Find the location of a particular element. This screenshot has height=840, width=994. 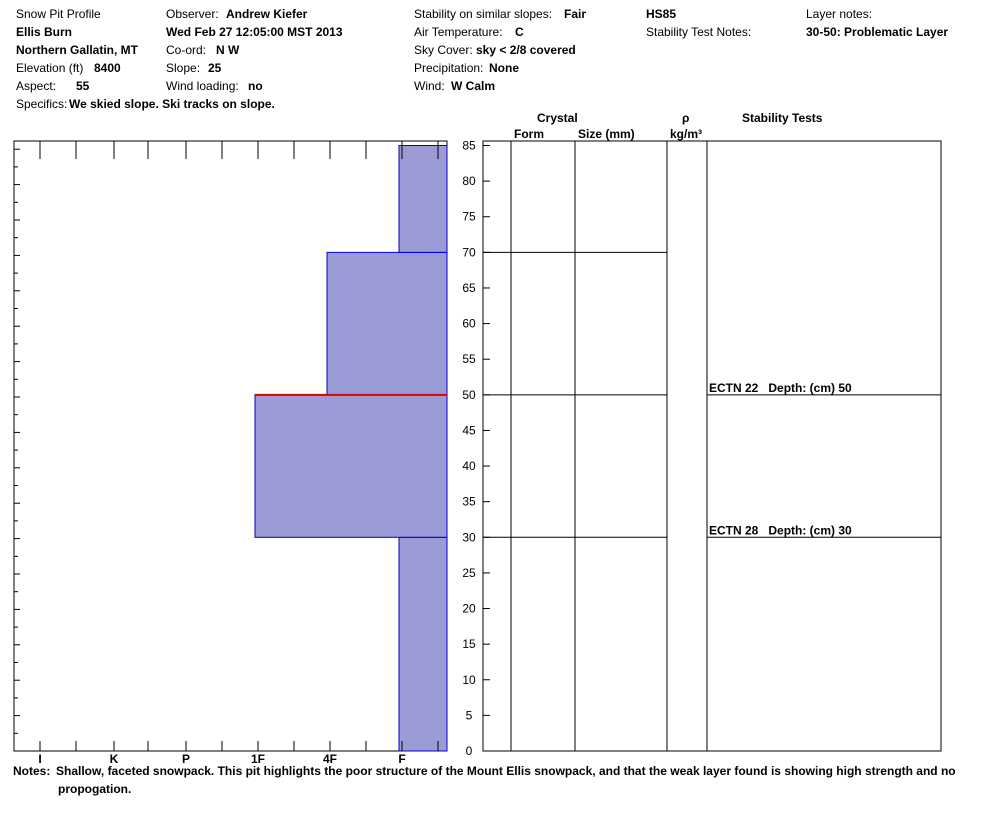

sky-cover-label: Sky Cover: is located at coordinates (443, 50).